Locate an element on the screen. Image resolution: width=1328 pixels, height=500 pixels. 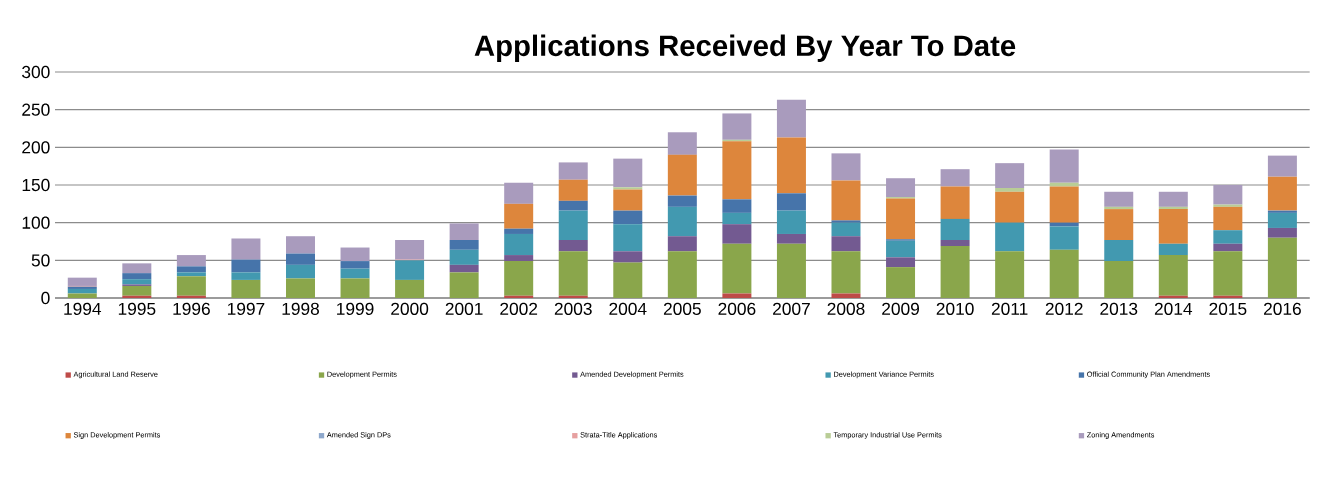
x-tick-label: 1994 is located at coordinates (83, 308).